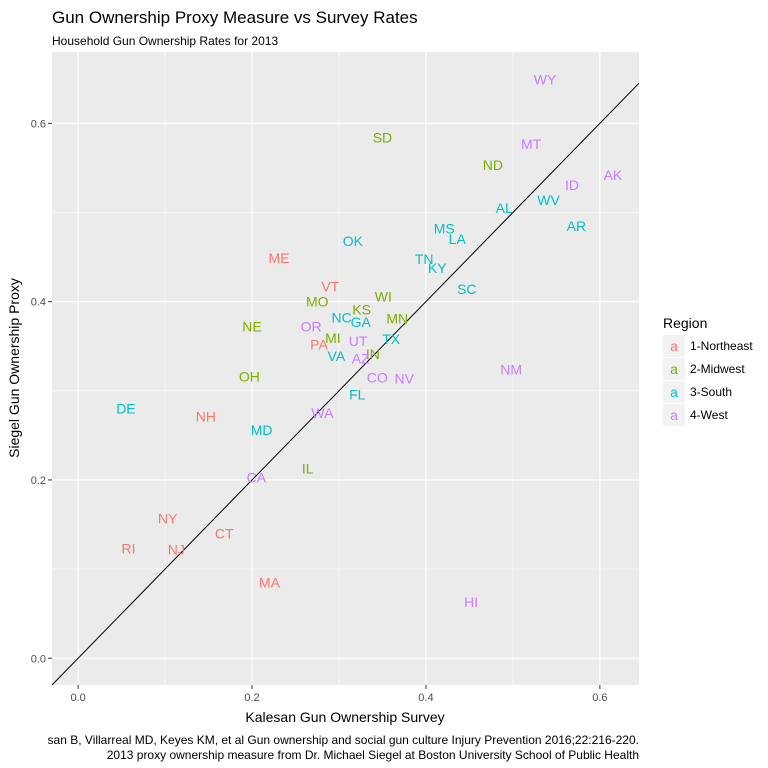  What do you see at coordinates (206, 417) in the screenshot?
I see `point-label-nh: NH` at bounding box center [206, 417].